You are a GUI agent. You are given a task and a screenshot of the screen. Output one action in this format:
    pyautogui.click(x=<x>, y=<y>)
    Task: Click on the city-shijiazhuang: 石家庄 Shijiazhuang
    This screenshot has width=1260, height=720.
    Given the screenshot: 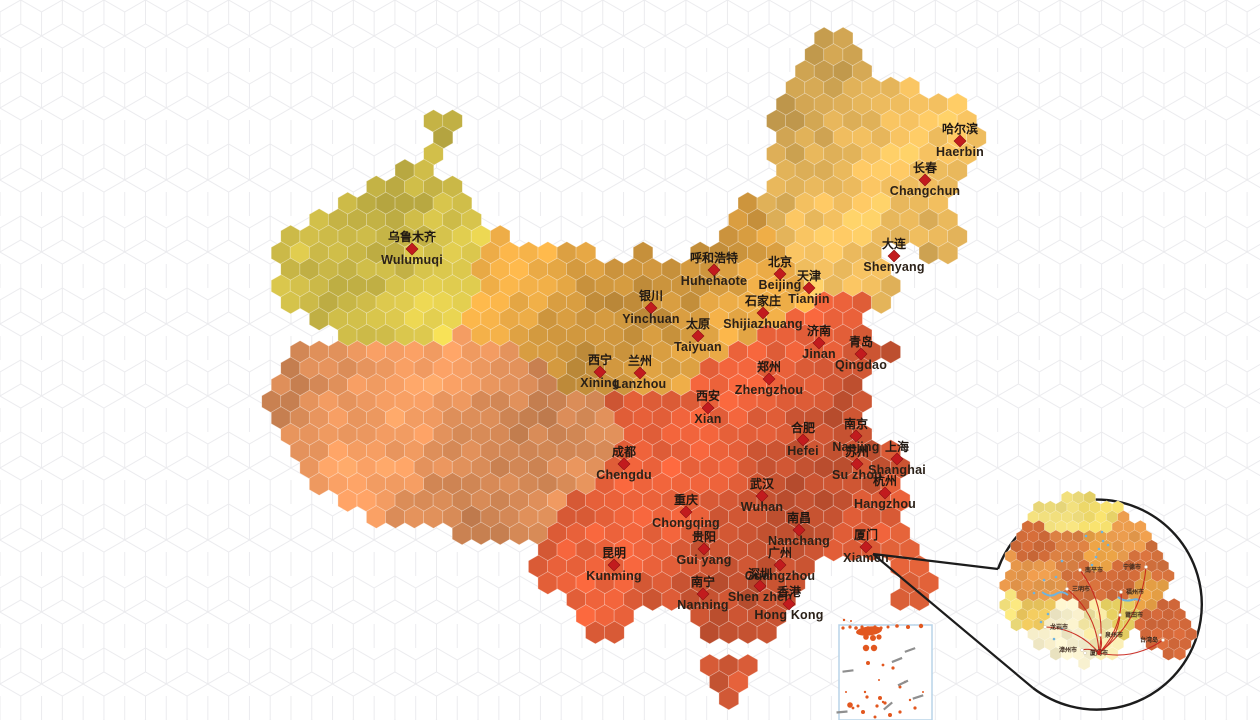 What is the action you would take?
    pyautogui.click(x=763, y=312)
    